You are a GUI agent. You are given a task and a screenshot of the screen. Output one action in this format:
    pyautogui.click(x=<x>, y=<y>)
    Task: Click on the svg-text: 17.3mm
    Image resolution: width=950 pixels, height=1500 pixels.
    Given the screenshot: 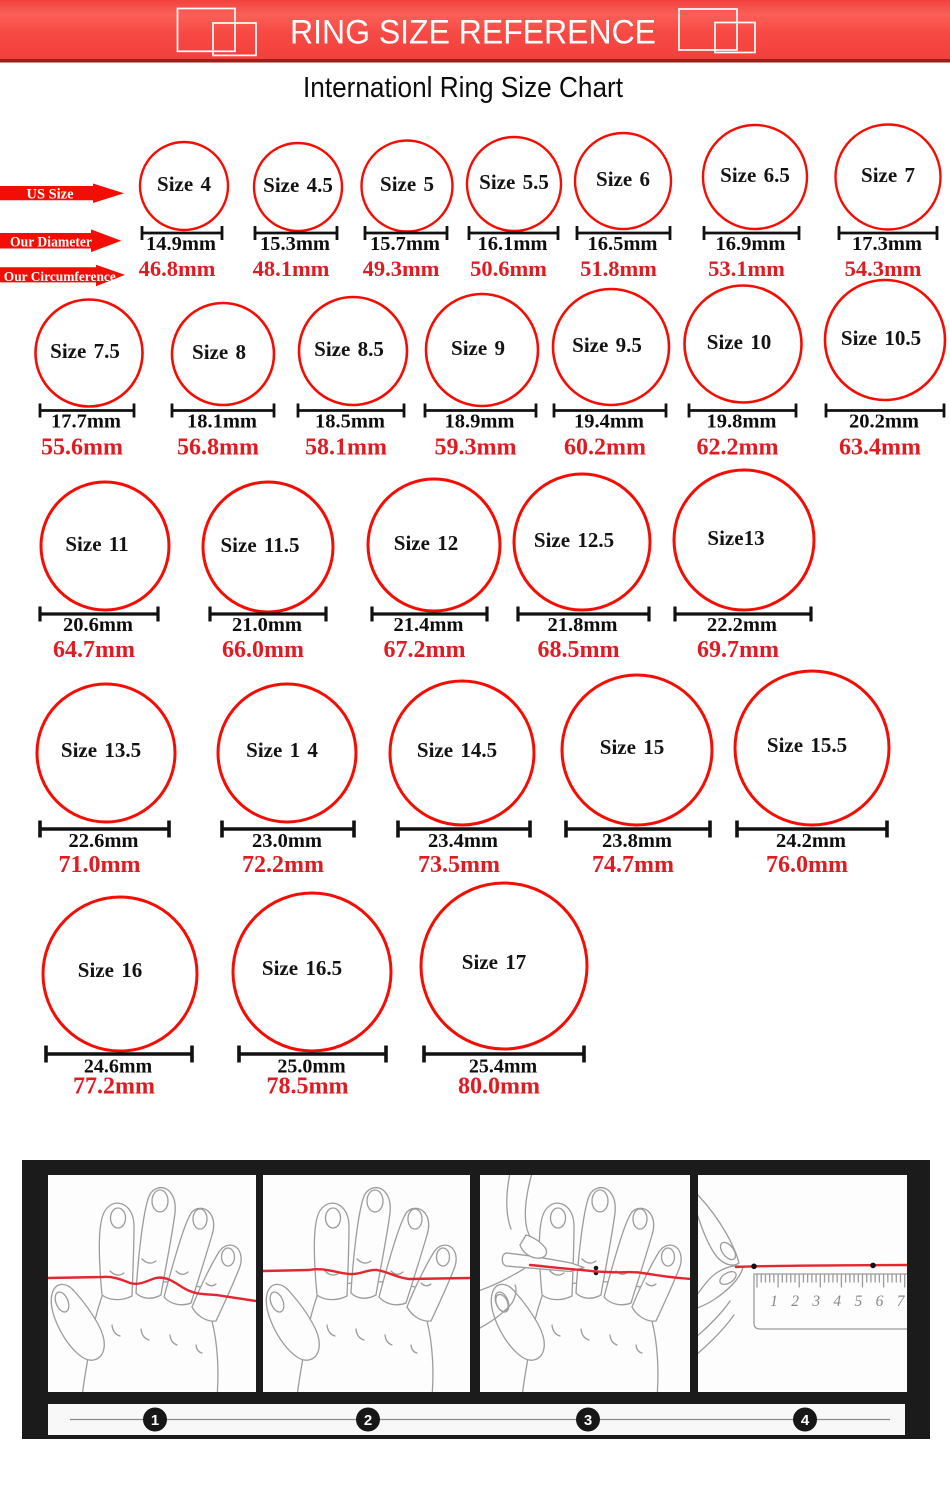 What is the action you would take?
    pyautogui.click(x=887, y=244)
    